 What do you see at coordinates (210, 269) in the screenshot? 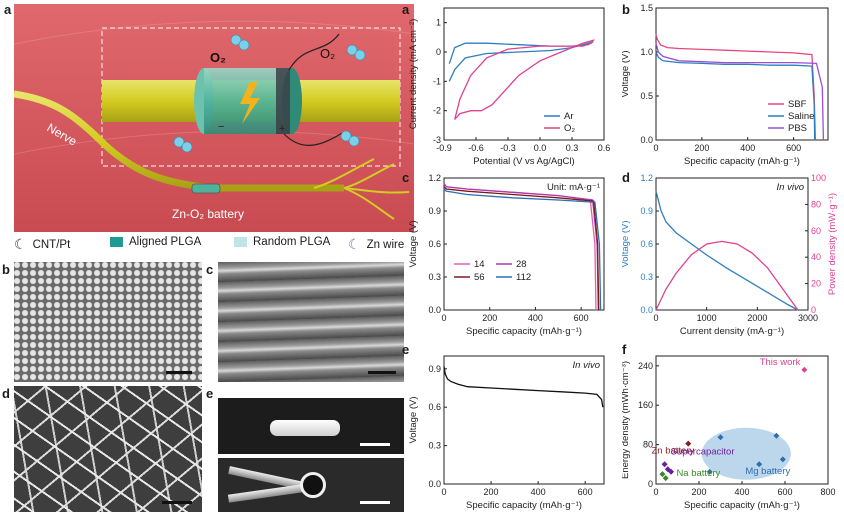
I see `panel-label-c-img: c` at bounding box center [210, 269].